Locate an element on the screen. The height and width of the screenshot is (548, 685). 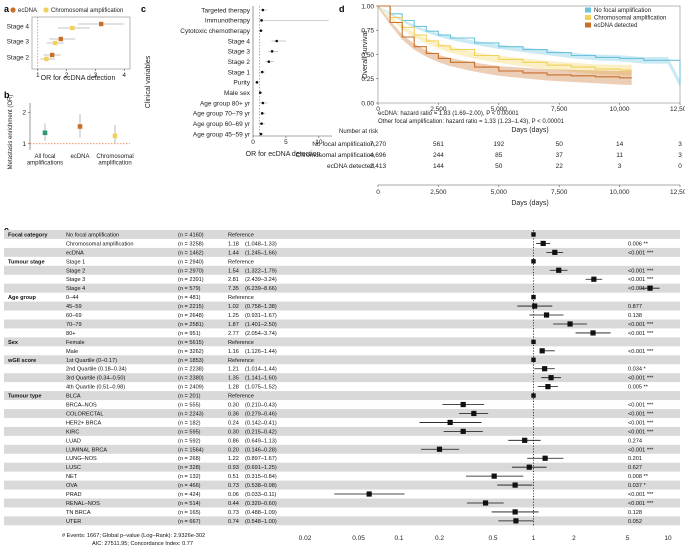
panel-e-hr-label: 1.21 is located at coordinates (233, 370).